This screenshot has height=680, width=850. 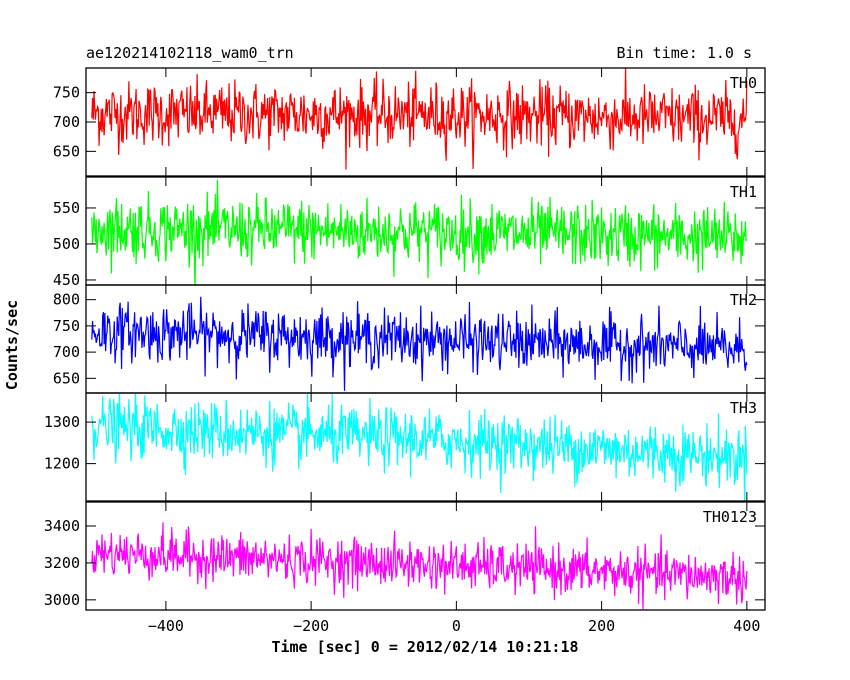 I want to click on panel-label-th0: TH0, so click(x=743, y=83).